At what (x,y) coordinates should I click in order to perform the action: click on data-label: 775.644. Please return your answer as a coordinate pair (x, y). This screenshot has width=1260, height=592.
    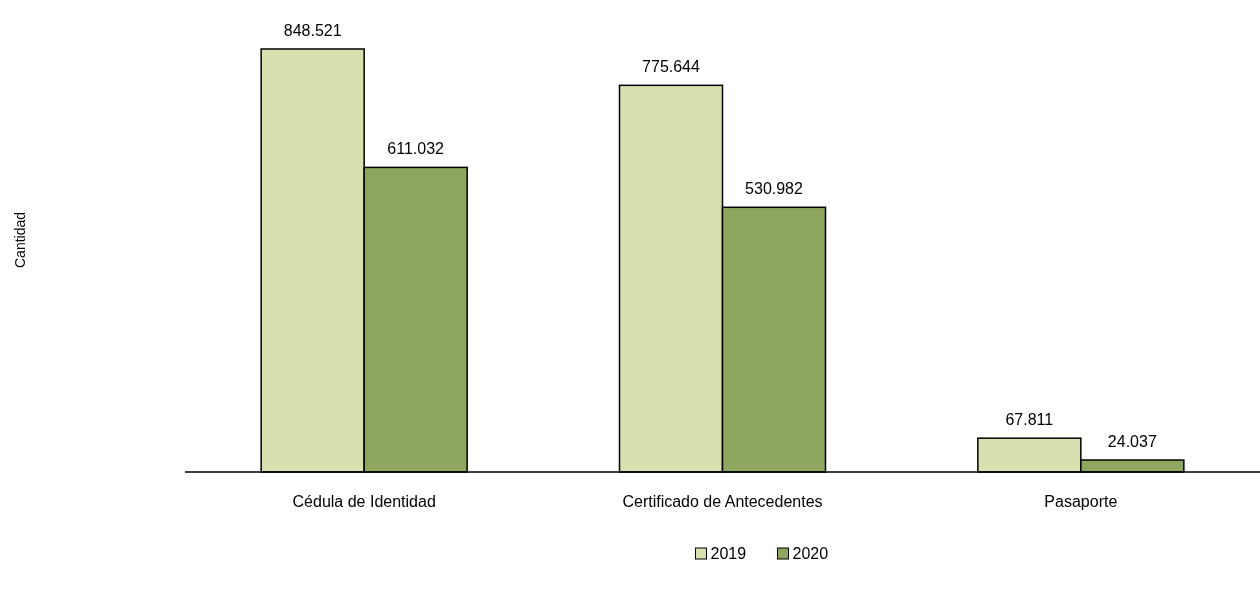
    Looking at the image, I should click on (671, 67).